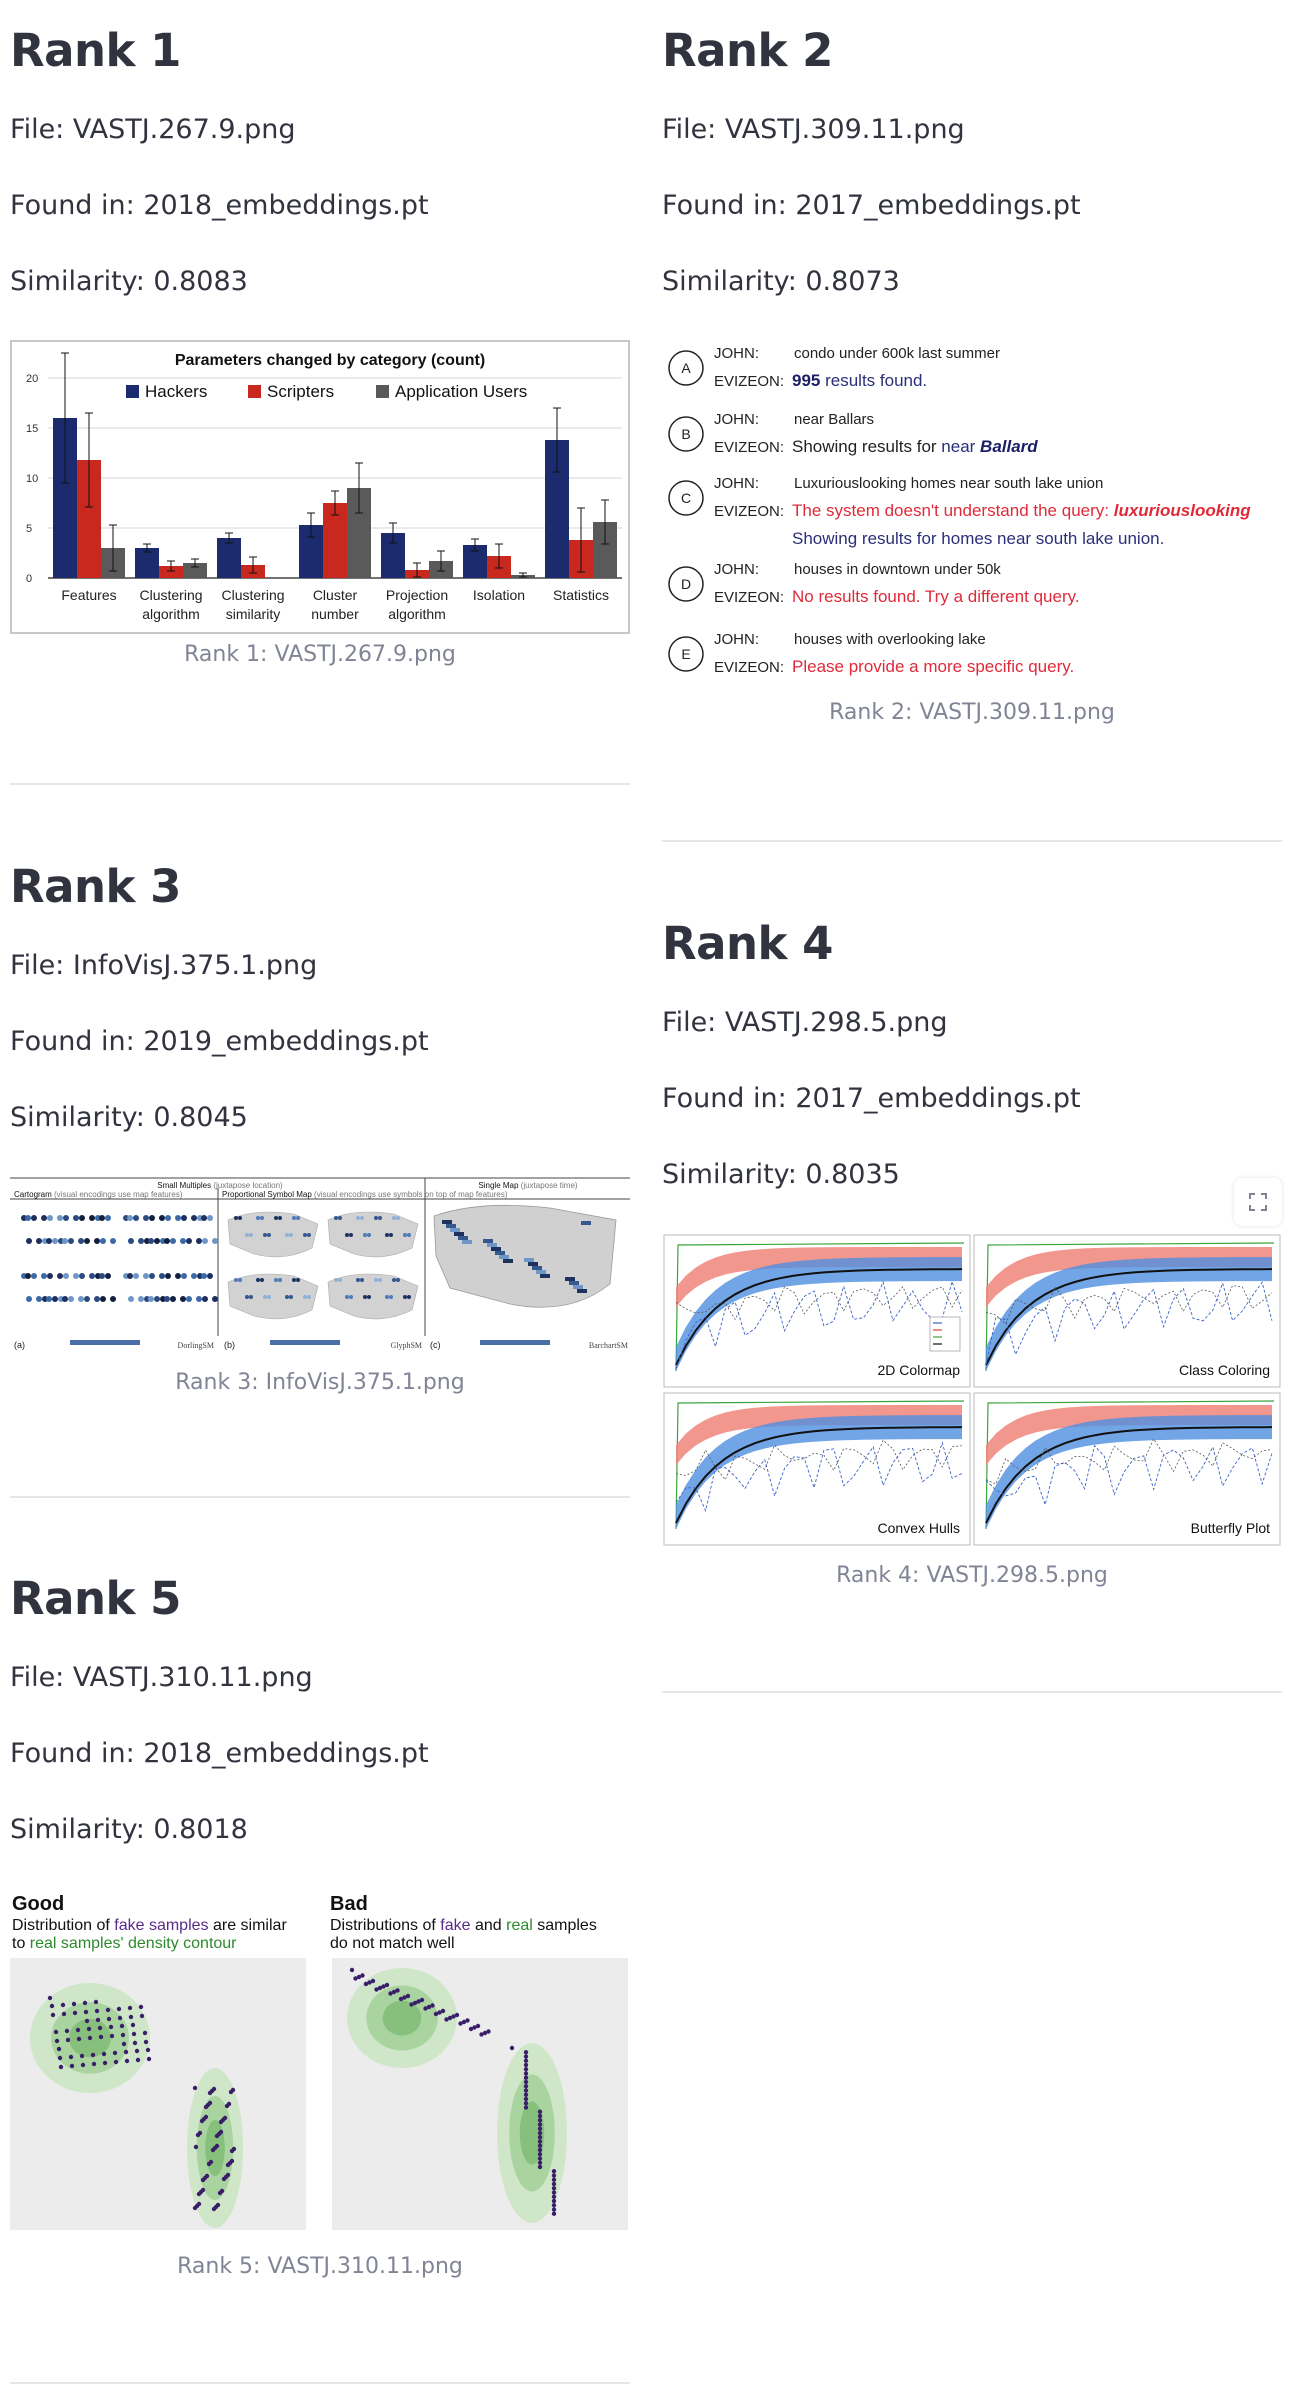 Image resolution: width=1304 pixels, height=2392 pixels. What do you see at coordinates (933, 666) in the screenshot?
I see `system-response: Please provide a more specific query.` at bounding box center [933, 666].